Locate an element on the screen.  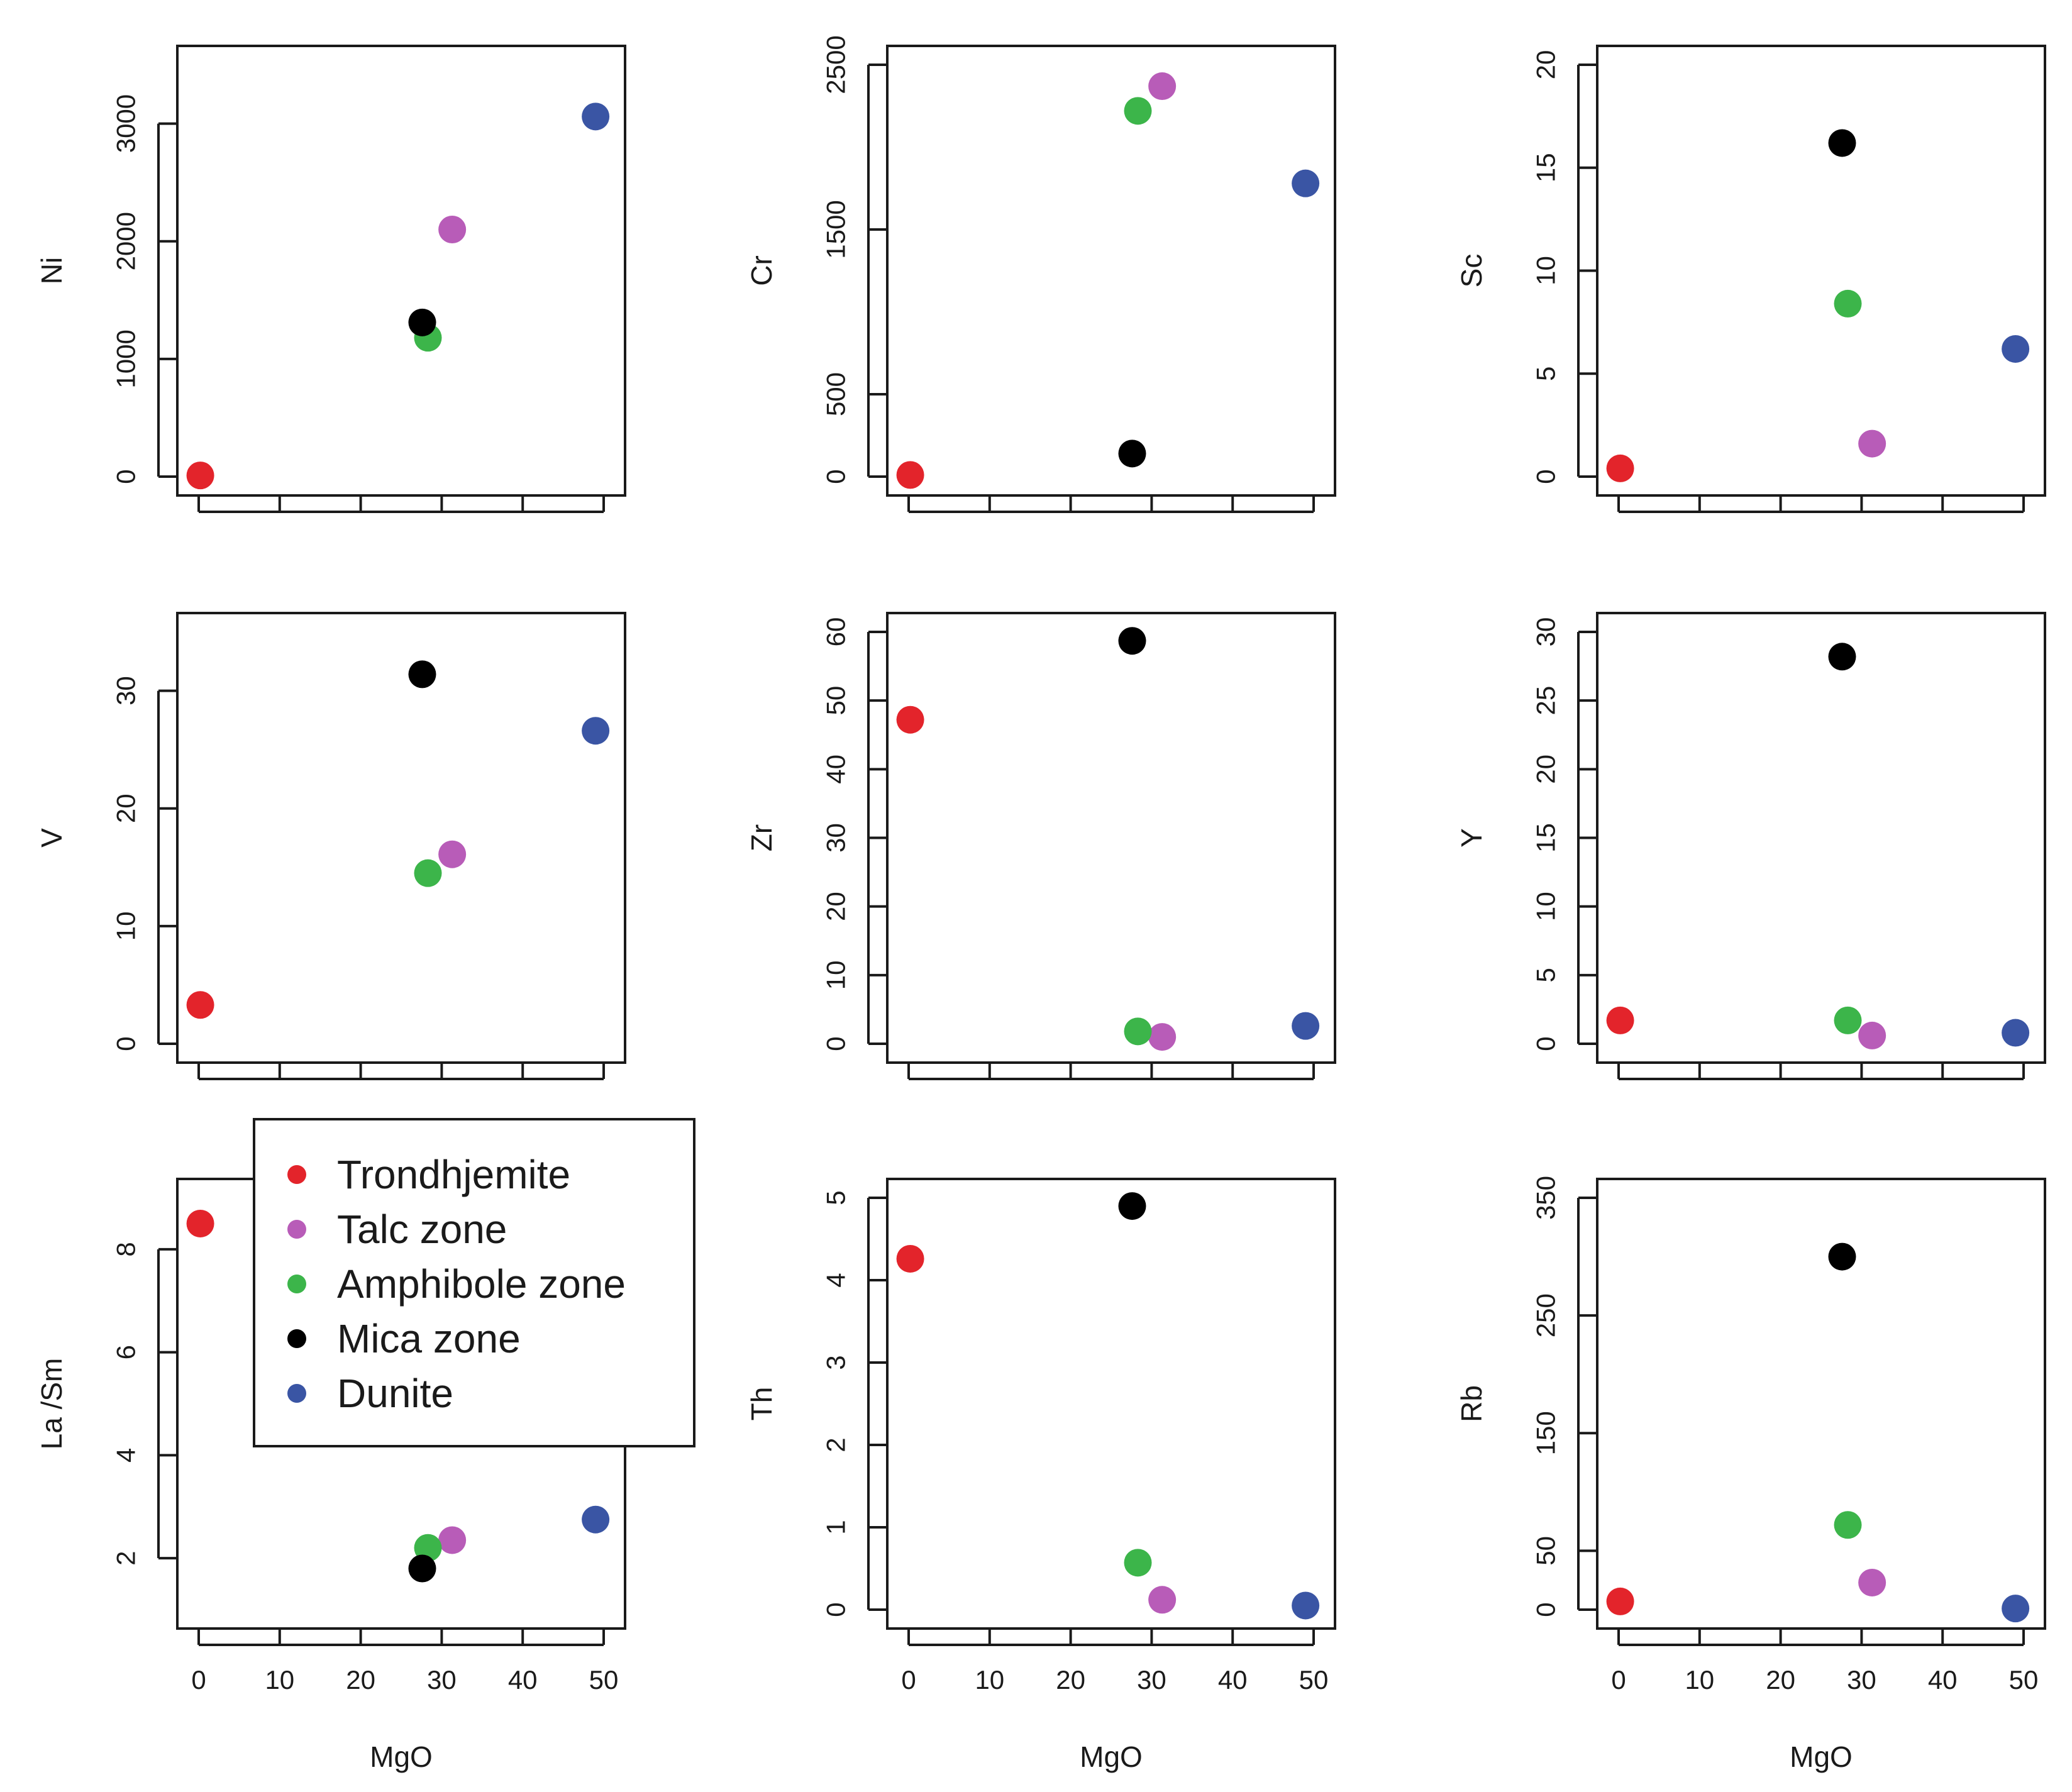
y-axis-title: Th is located at coordinates (761, 1404).